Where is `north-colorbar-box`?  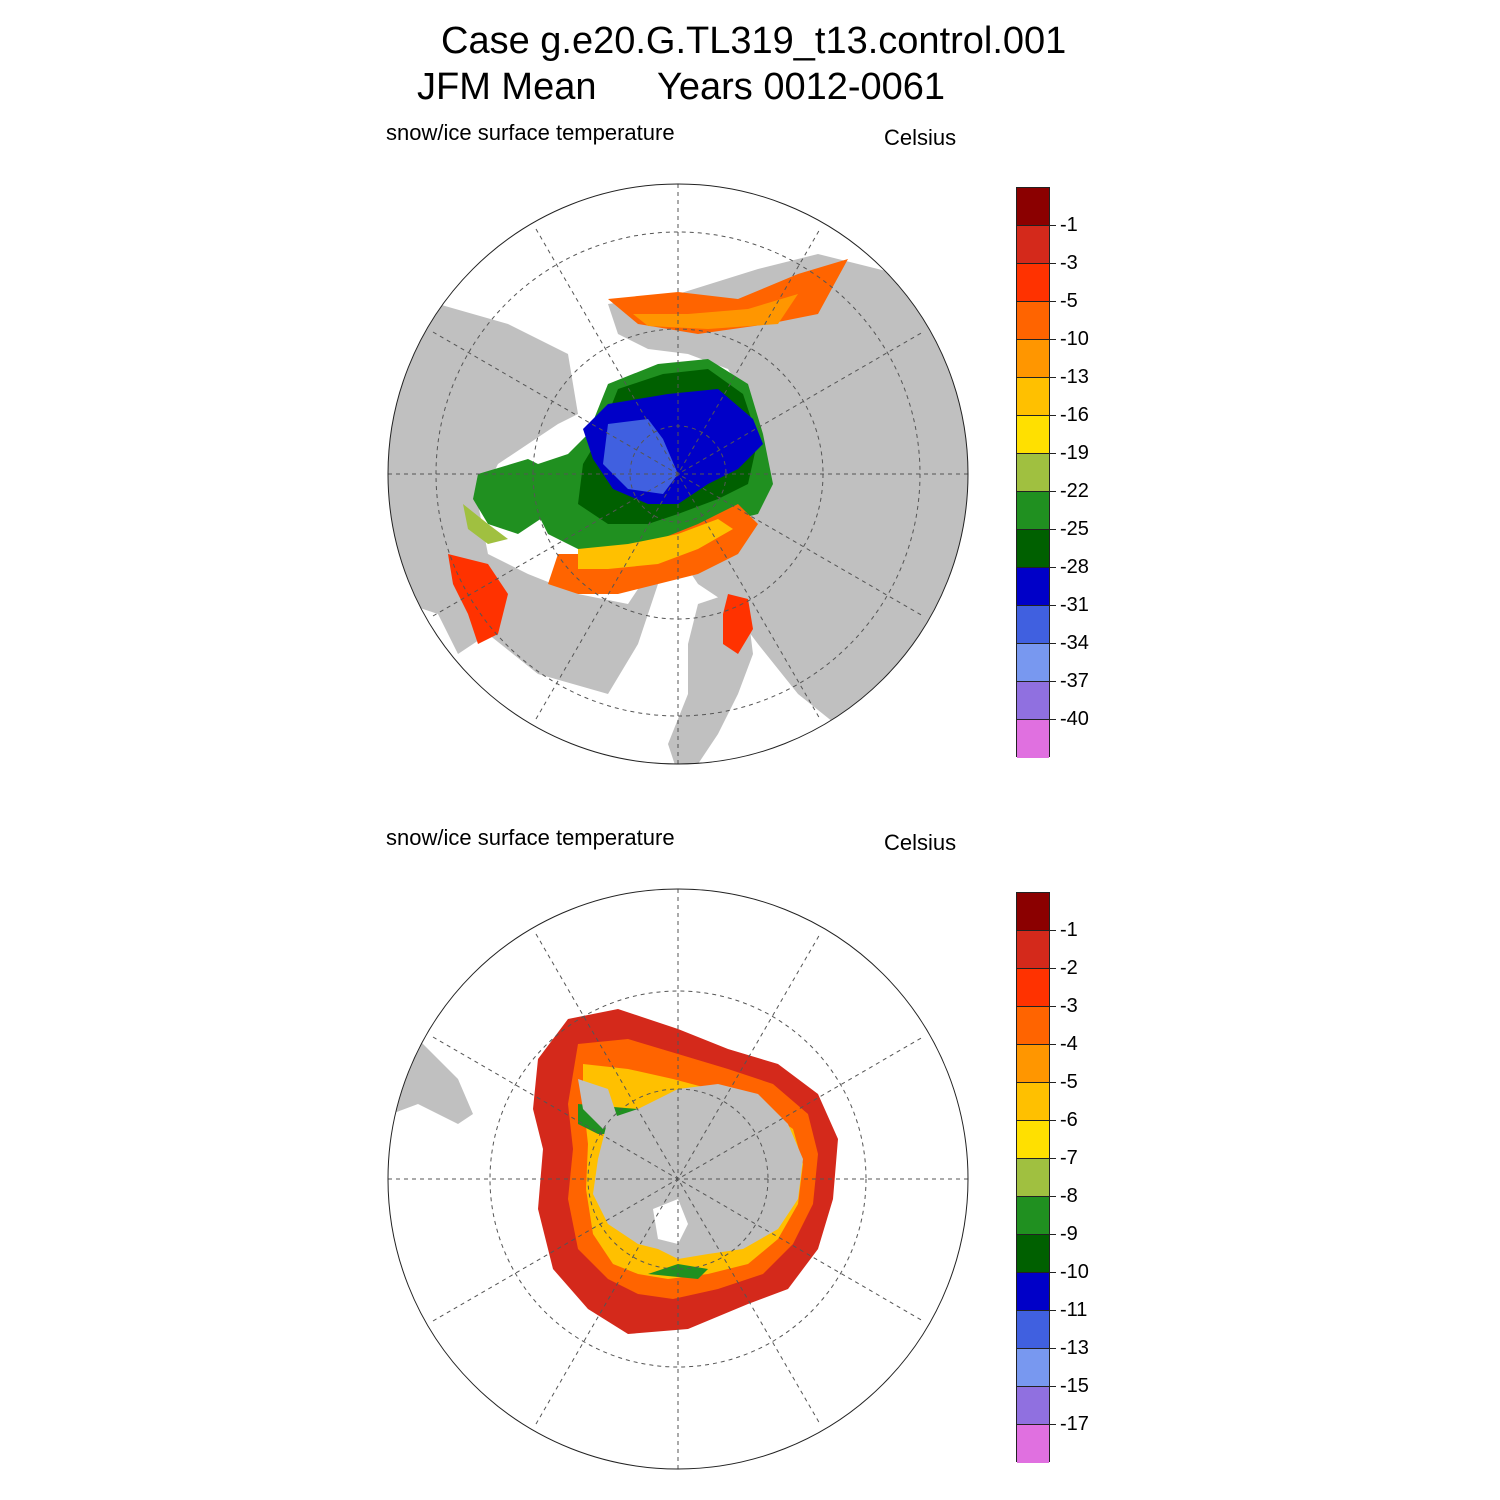
north-colorbar-box is located at coordinates (1033, 472).